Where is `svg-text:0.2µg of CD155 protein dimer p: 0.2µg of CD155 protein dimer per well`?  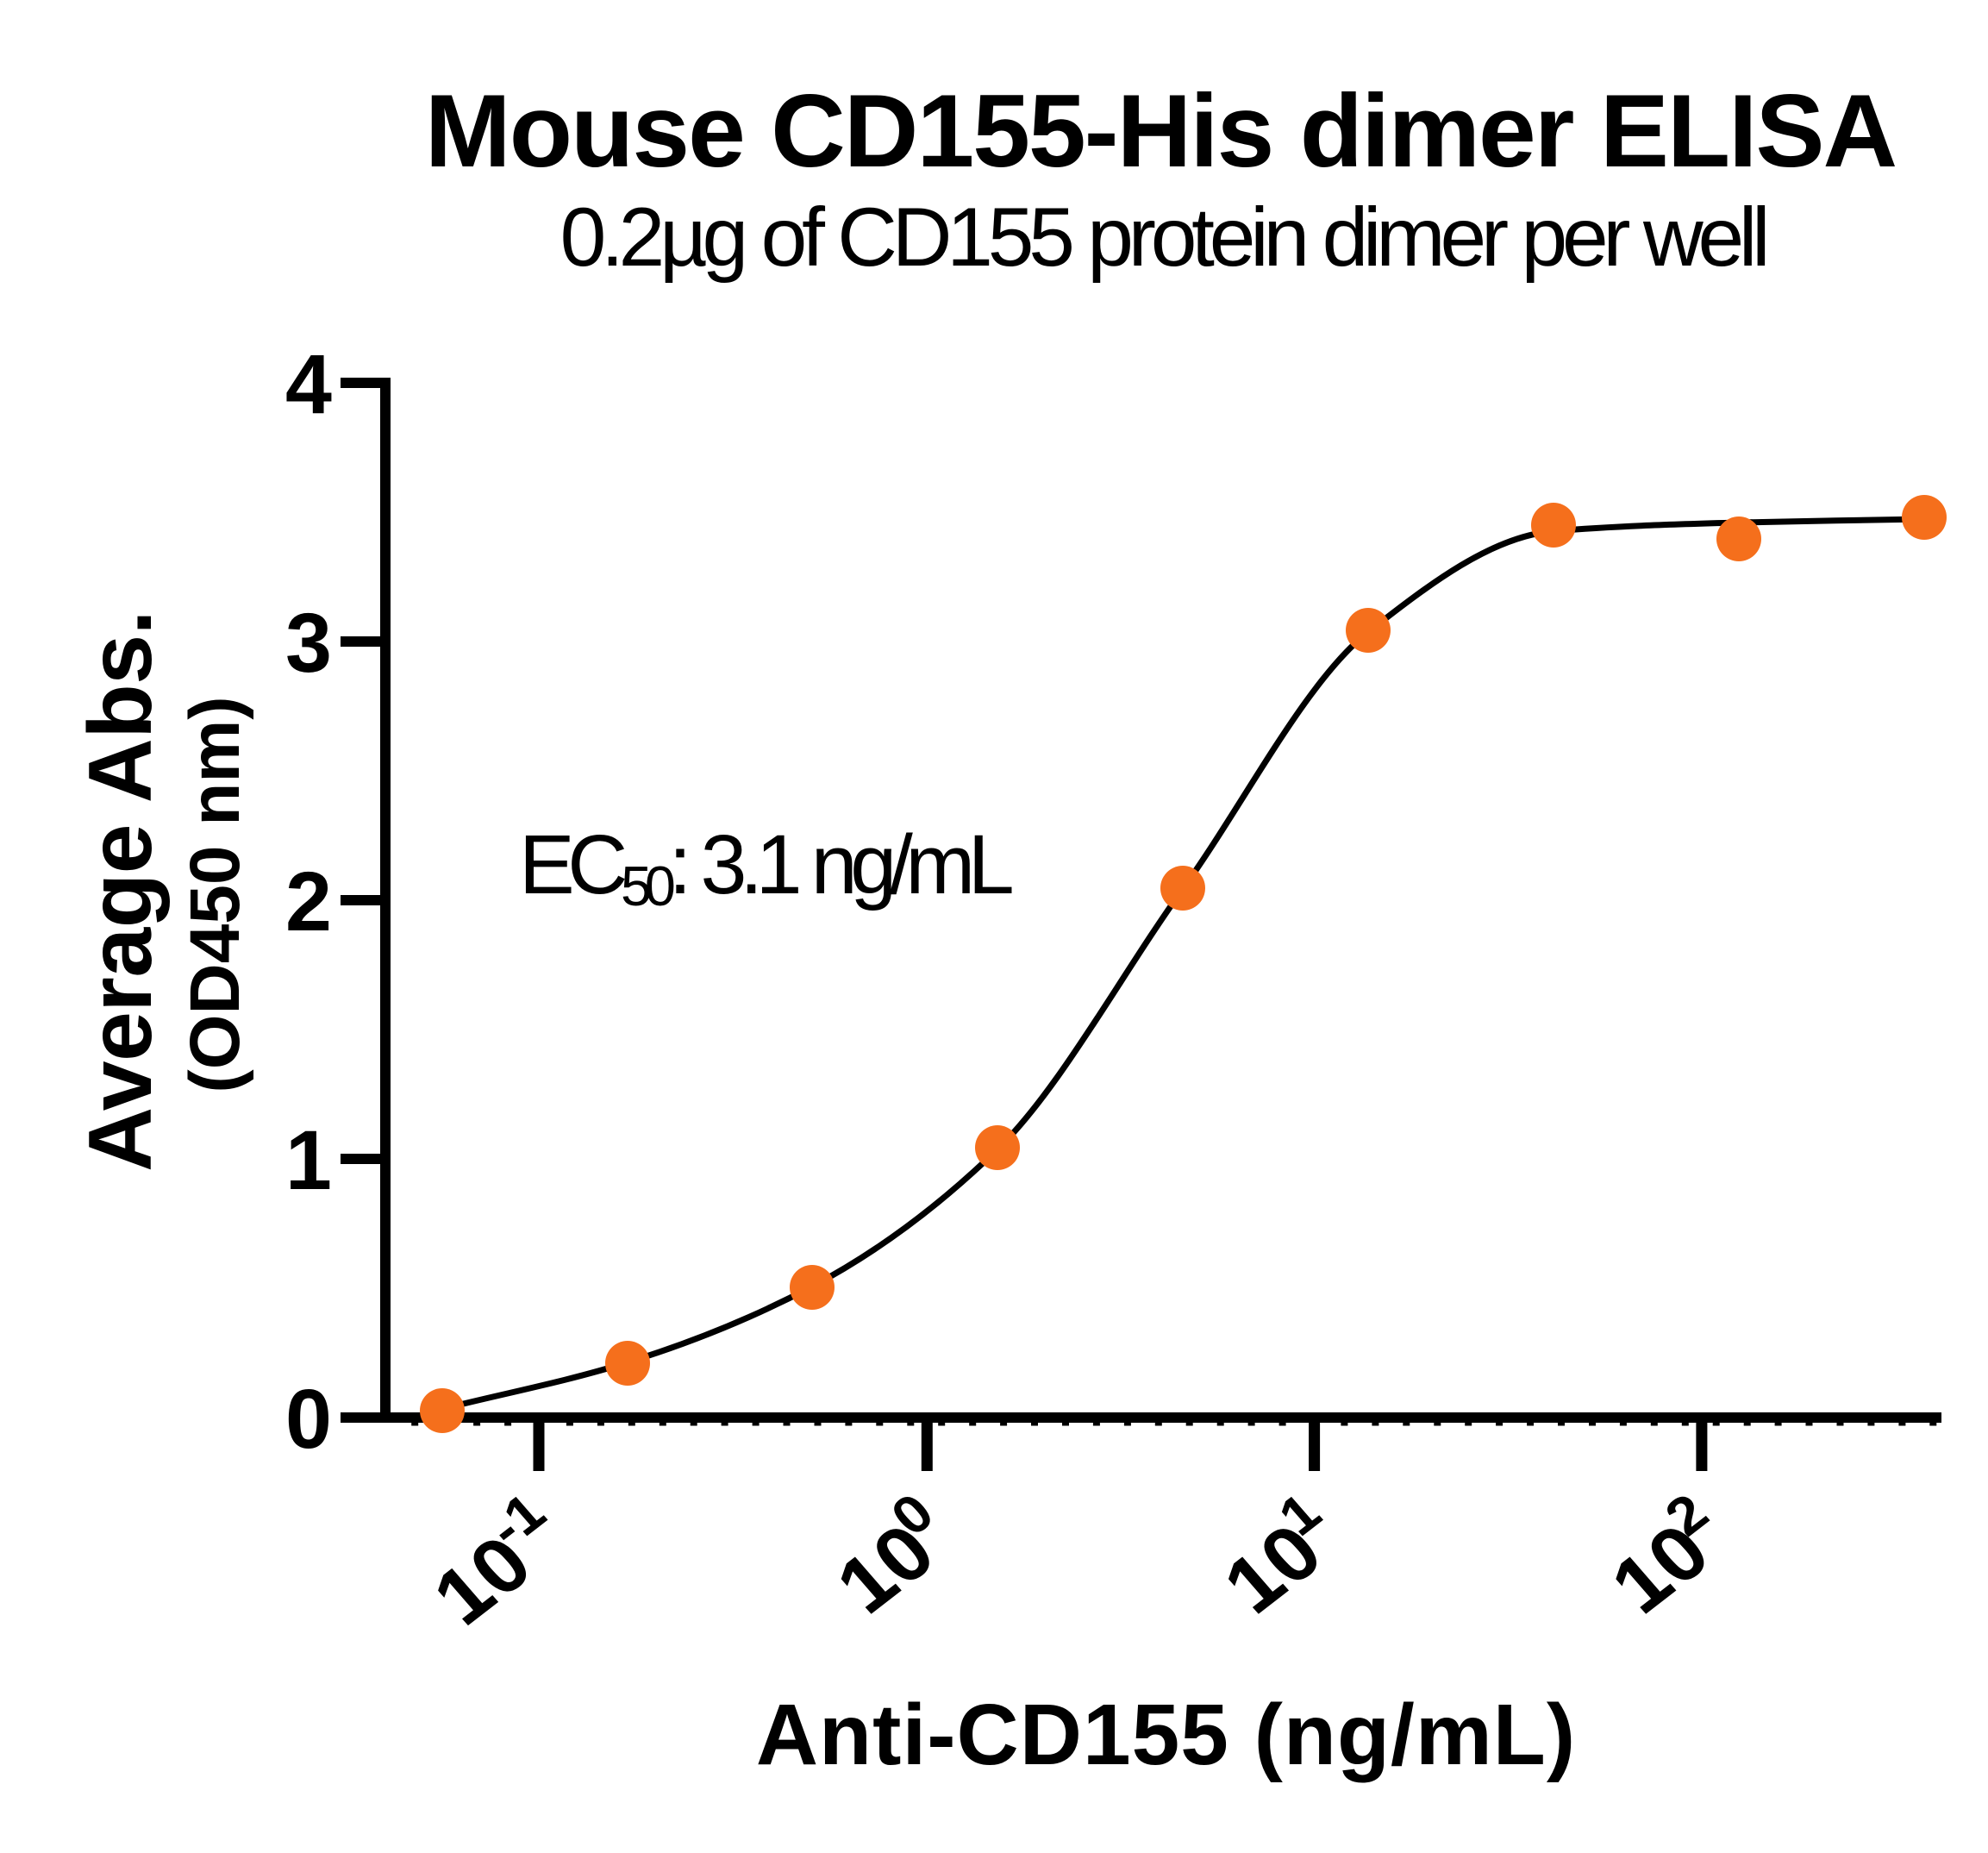 svg-text:0.2µg of CD155 protein dimer p: 0.2µg of CD155 protein dimer per well is located at coordinates (1163, 238).